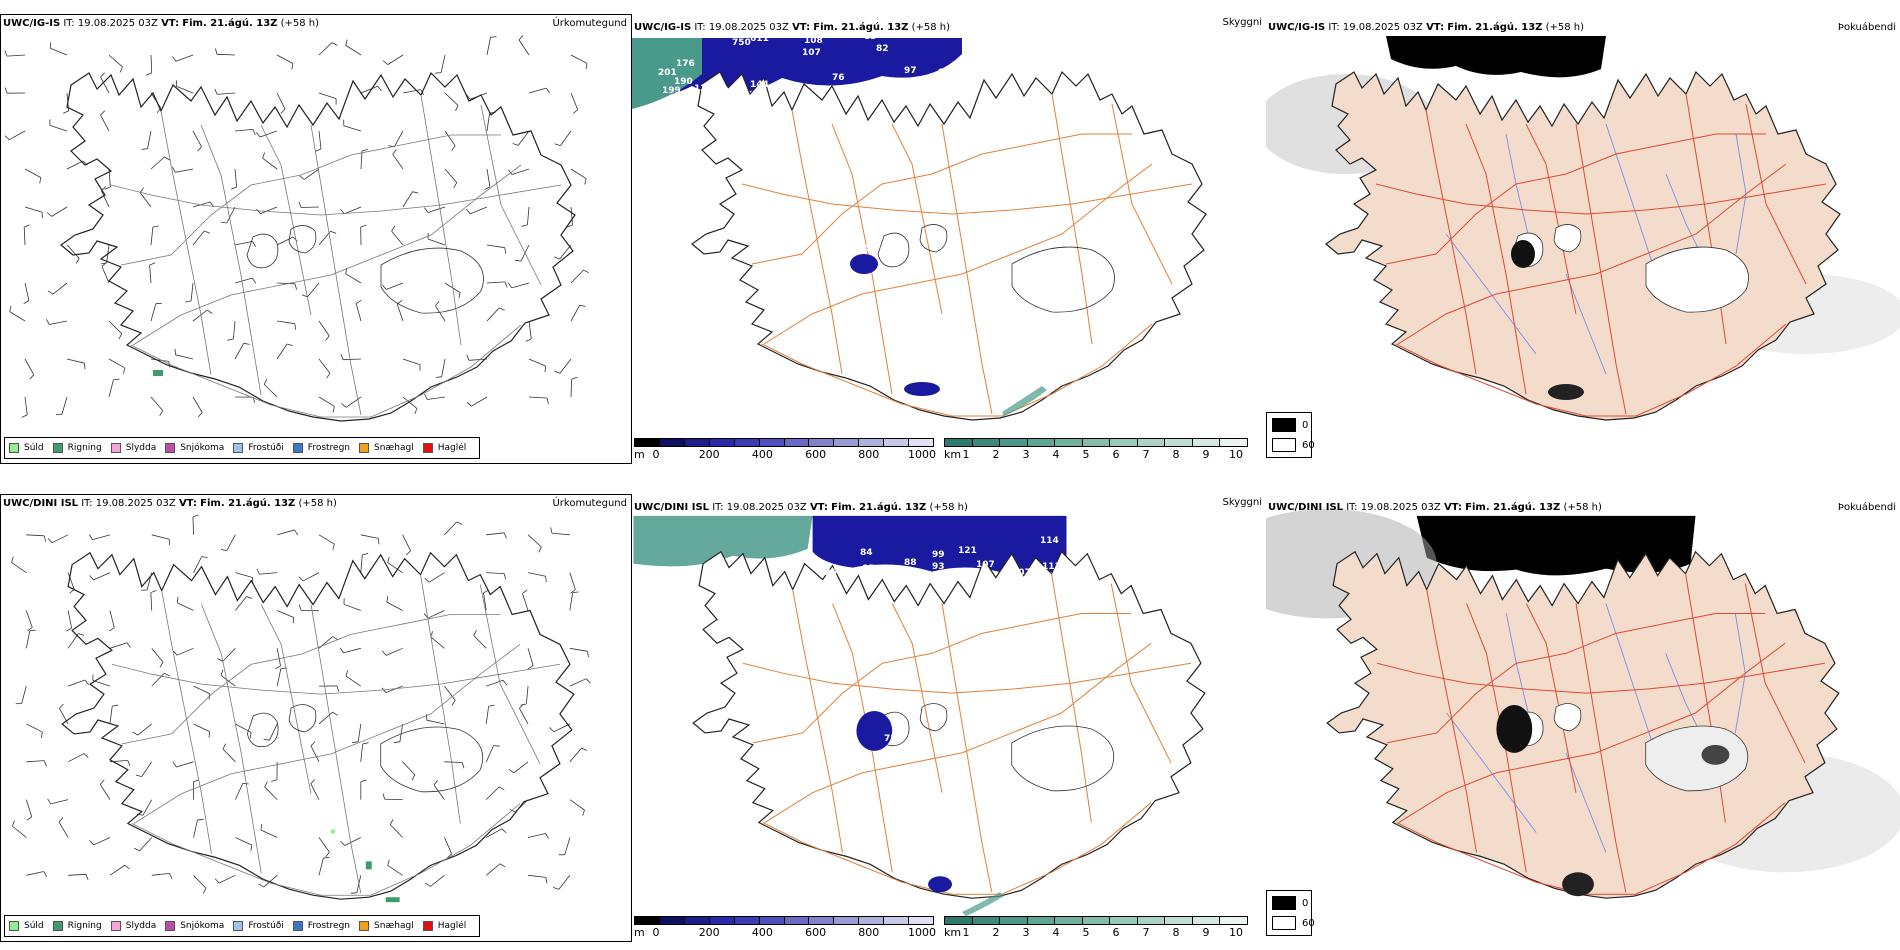 The width and height of the screenshot is (1900, 950). I want to click on cloud-base-label: 82, so click(882, 49).